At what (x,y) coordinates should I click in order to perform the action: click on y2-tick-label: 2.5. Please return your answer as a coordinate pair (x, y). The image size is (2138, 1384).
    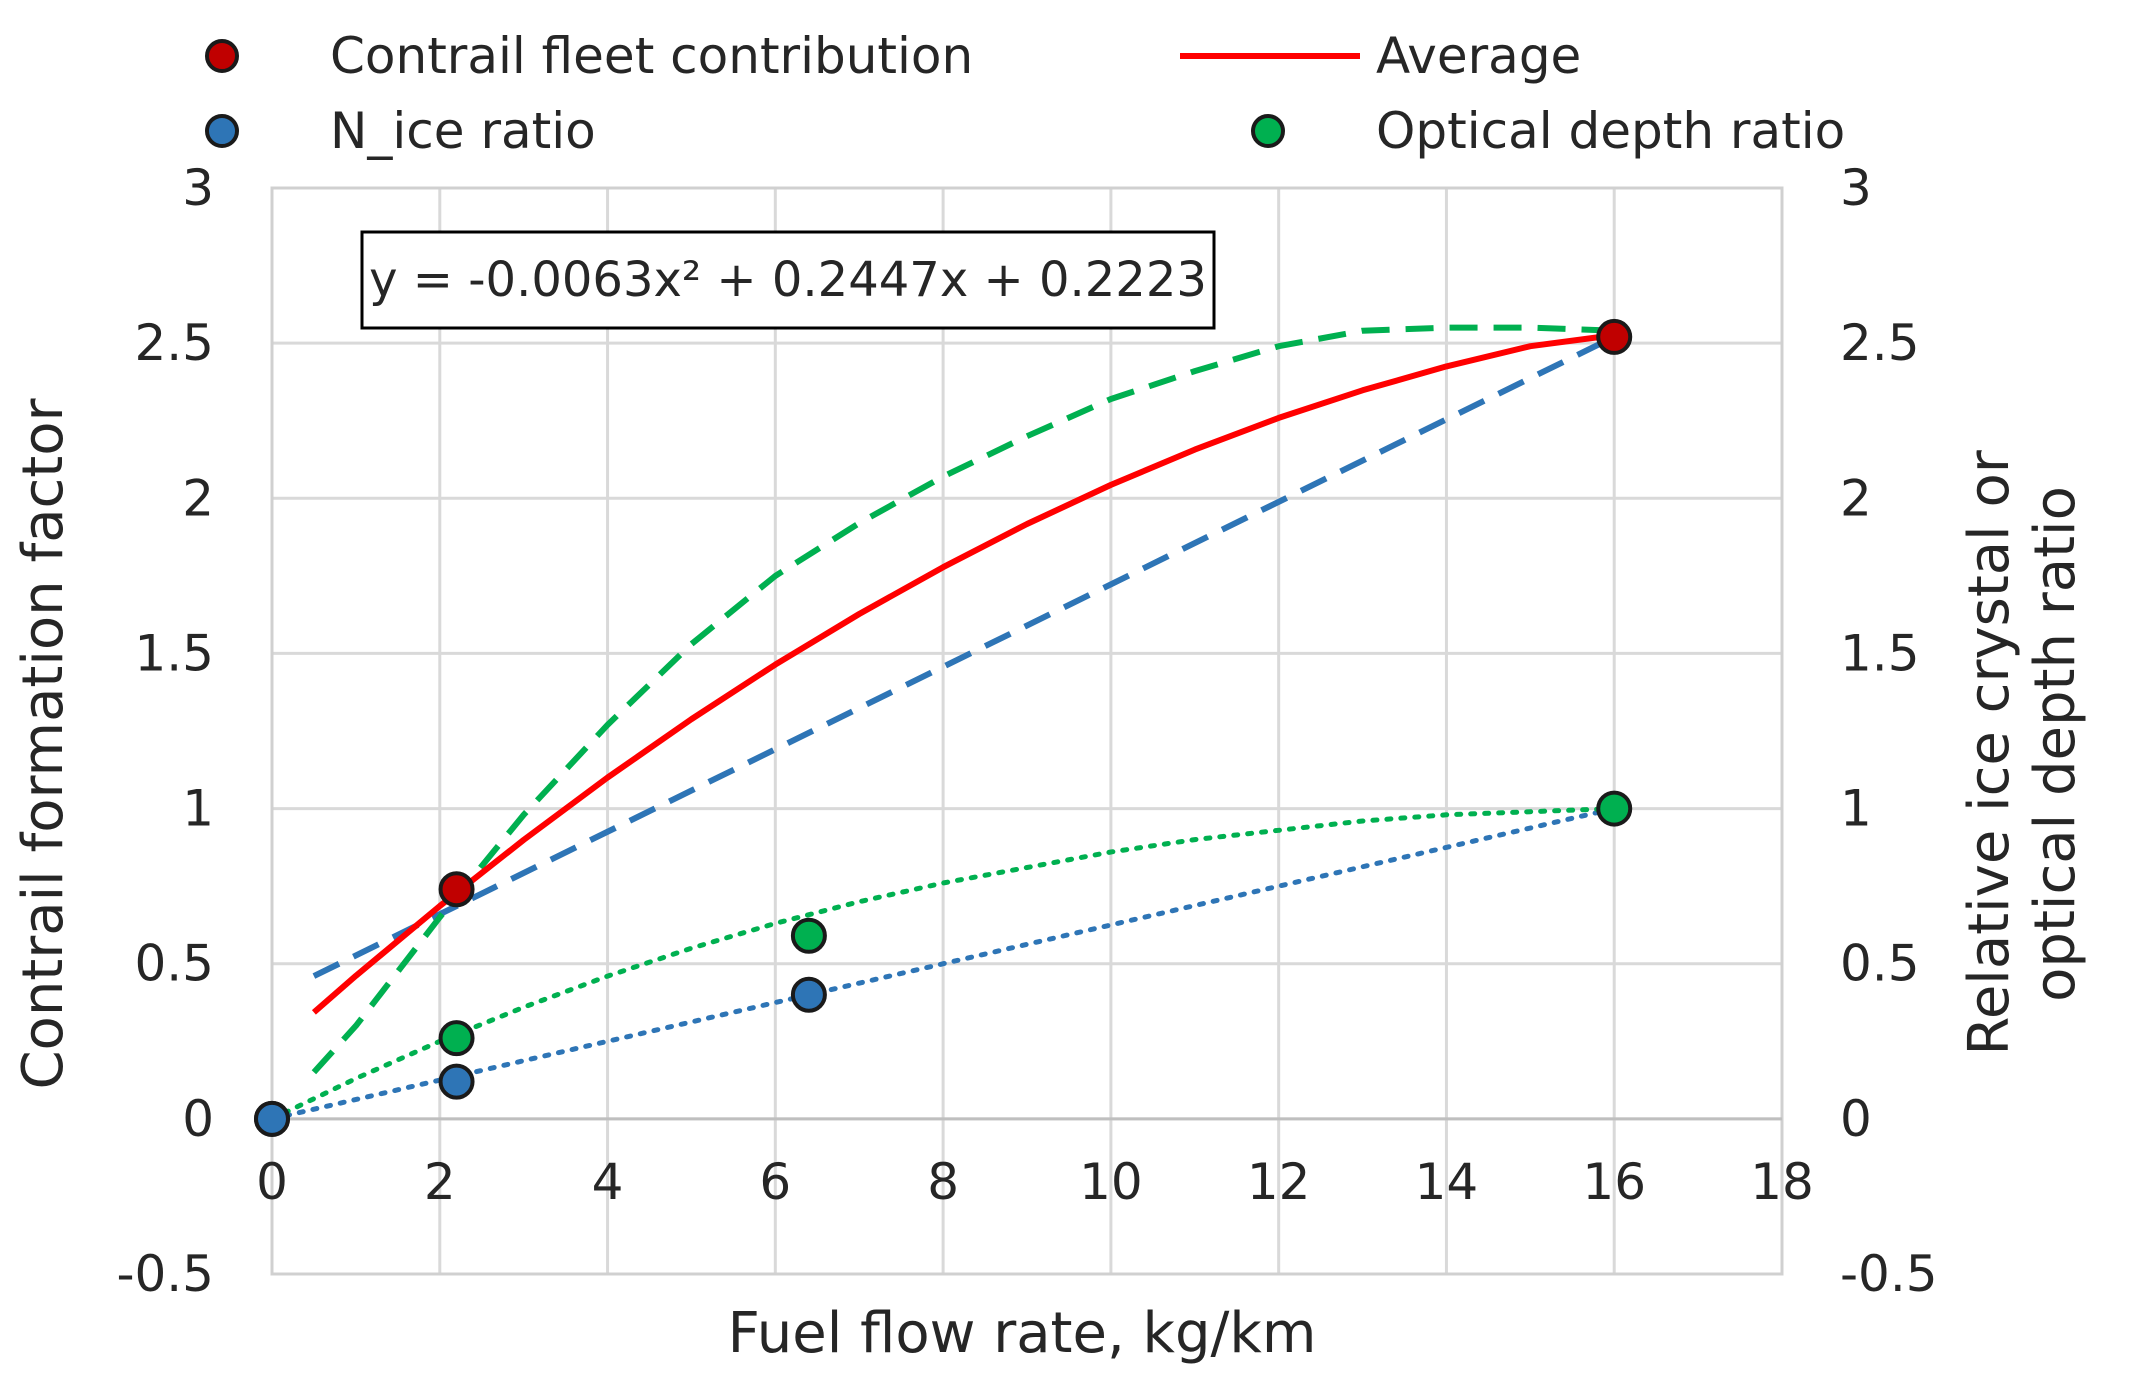
    Looking at the image, I should click on (1880, 343).